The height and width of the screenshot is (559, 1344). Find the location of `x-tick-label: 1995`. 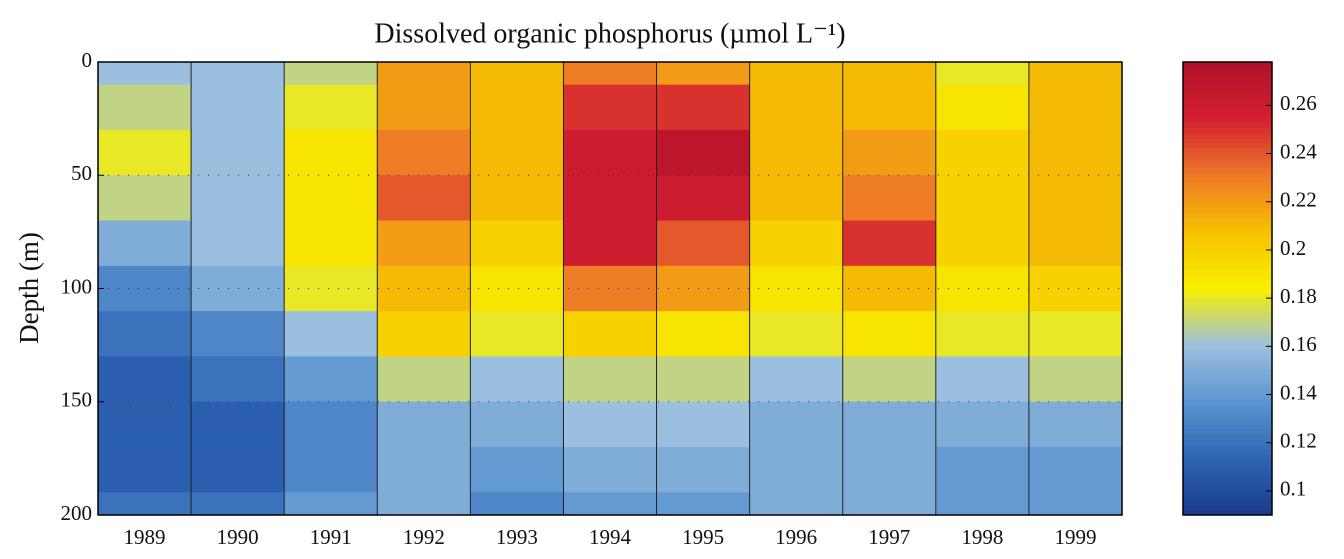

x-tick-label: 1995 is located at coordinates (703, 537).